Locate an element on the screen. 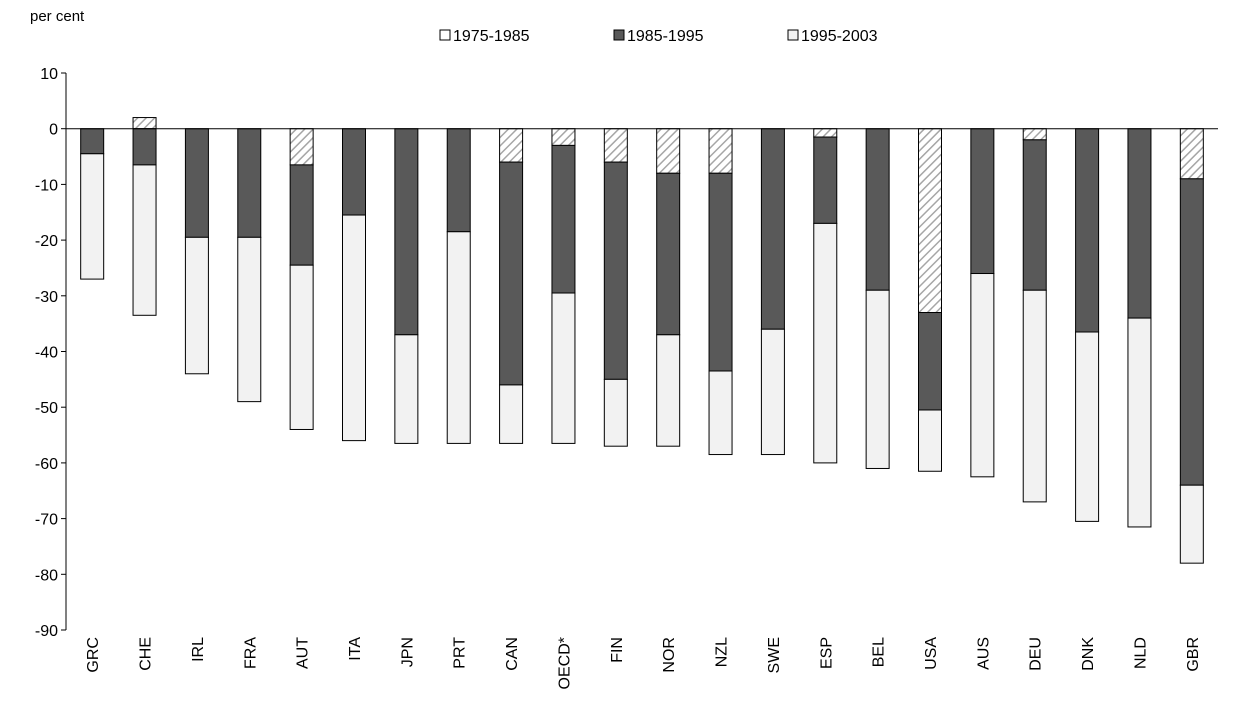 The width and height of the screenshot is (1236, 712). y-tick-label: -60 is located at coordinates (46, 464).